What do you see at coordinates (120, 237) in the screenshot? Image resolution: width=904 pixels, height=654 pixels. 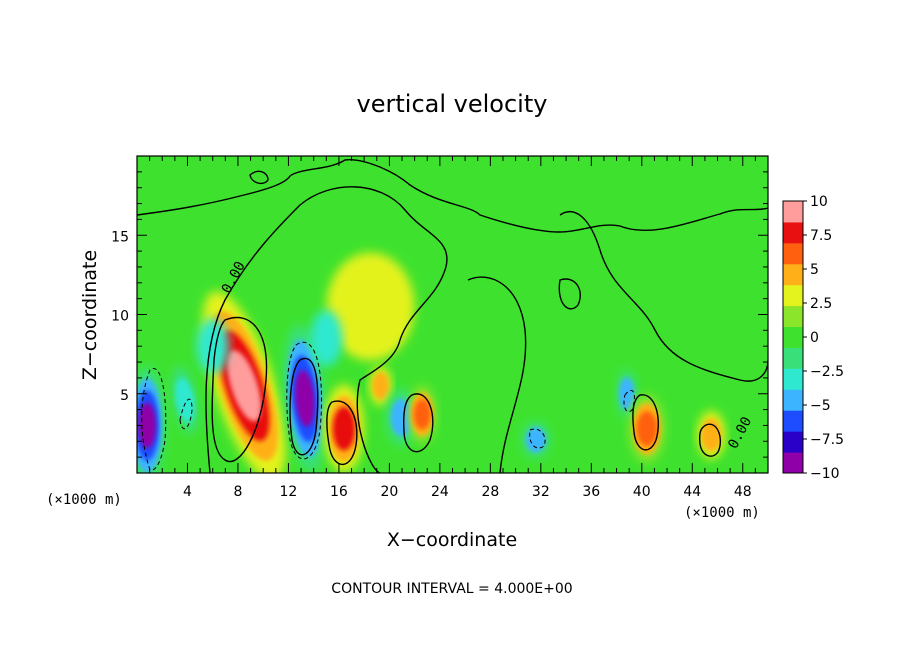 I see `y-tick-label: 15` at bounding box center [120, 237].